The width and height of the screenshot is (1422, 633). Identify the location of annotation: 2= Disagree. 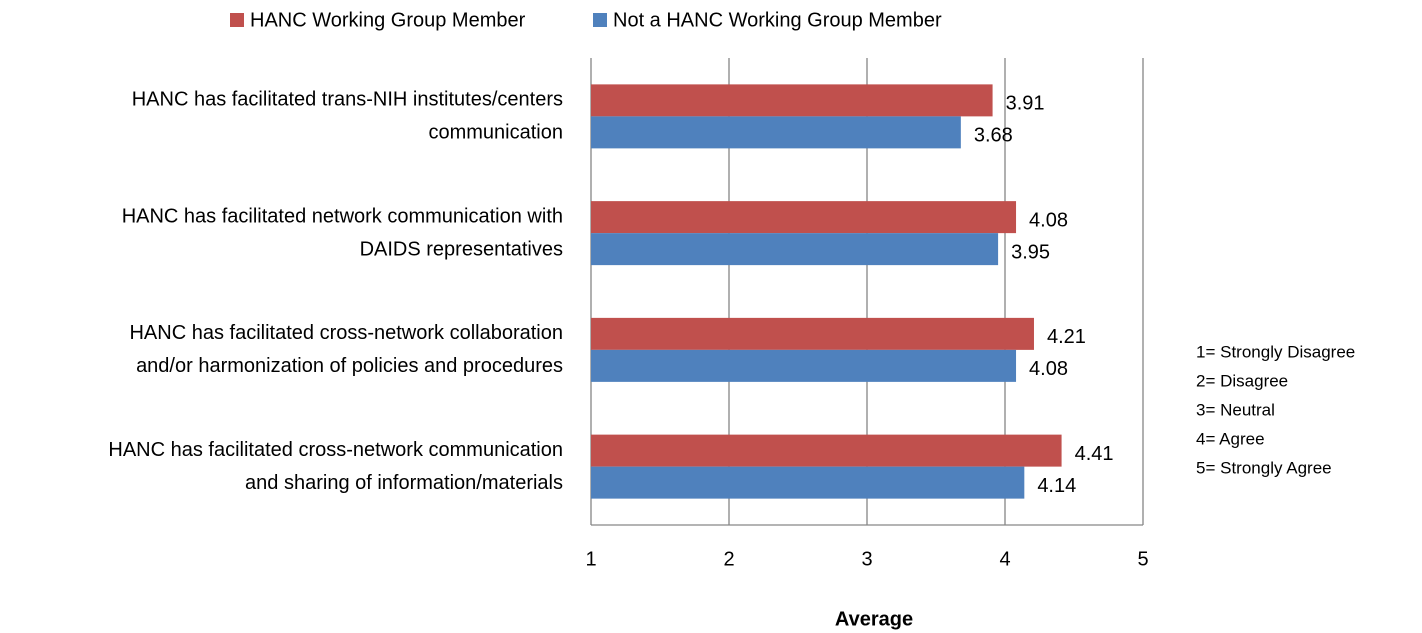
(1242, 380).